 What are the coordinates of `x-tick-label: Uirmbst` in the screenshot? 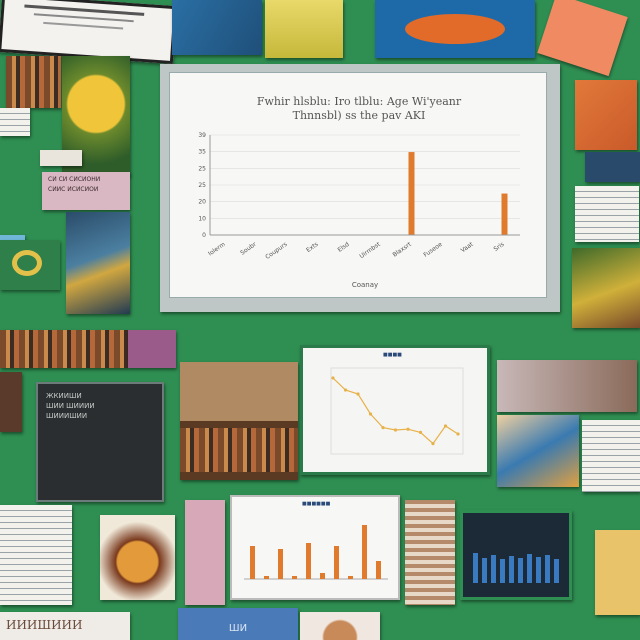 It's located at (370, 251).